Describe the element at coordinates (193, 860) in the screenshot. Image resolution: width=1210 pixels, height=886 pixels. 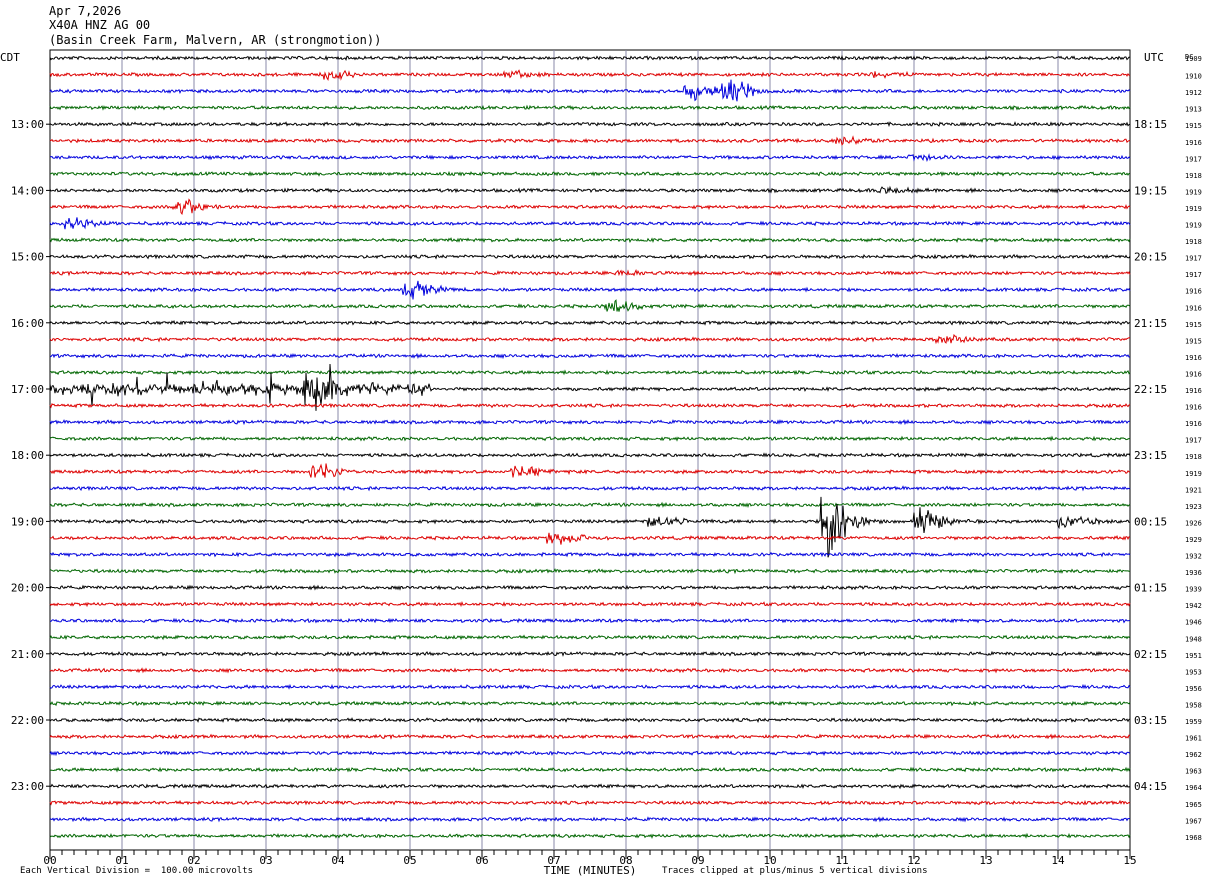
I see `x-tick-label: 02` at that location.